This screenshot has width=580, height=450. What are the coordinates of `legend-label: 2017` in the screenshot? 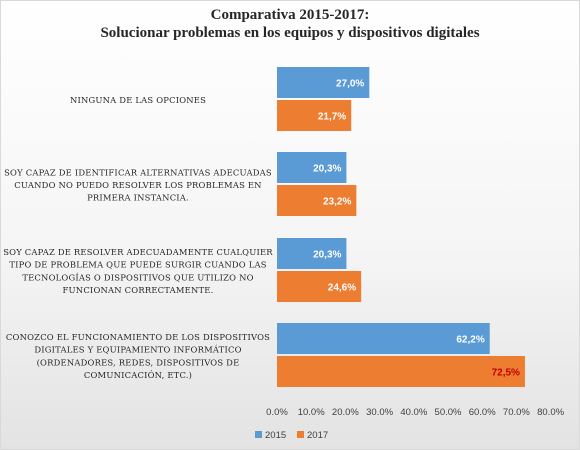 It's located at (317, 435).